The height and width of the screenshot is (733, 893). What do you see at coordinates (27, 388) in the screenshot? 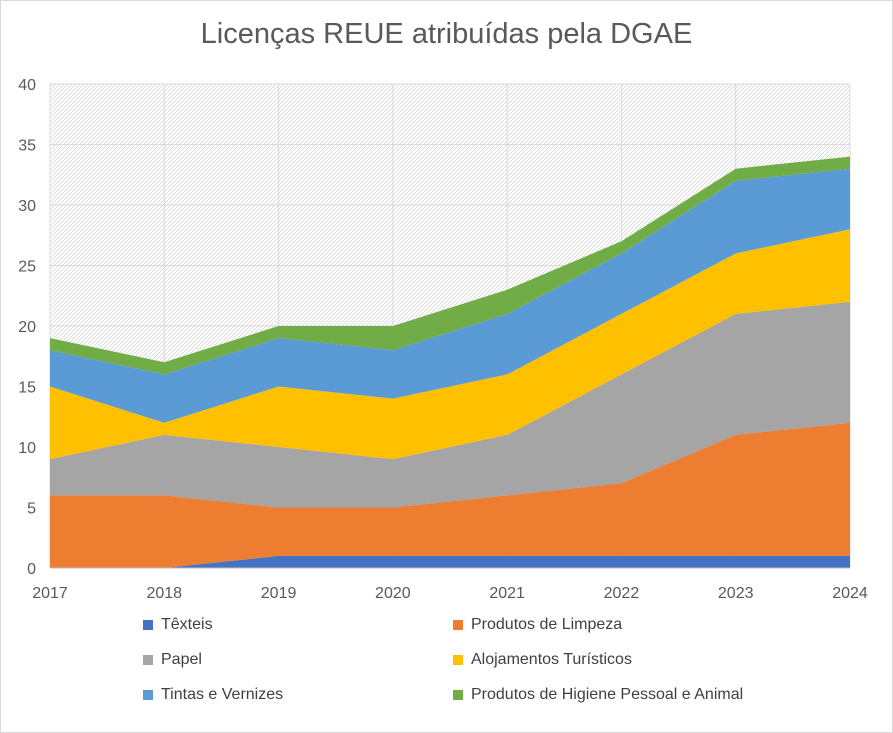
I see `y-tick-label: 15` at bounding box center [27, 388].